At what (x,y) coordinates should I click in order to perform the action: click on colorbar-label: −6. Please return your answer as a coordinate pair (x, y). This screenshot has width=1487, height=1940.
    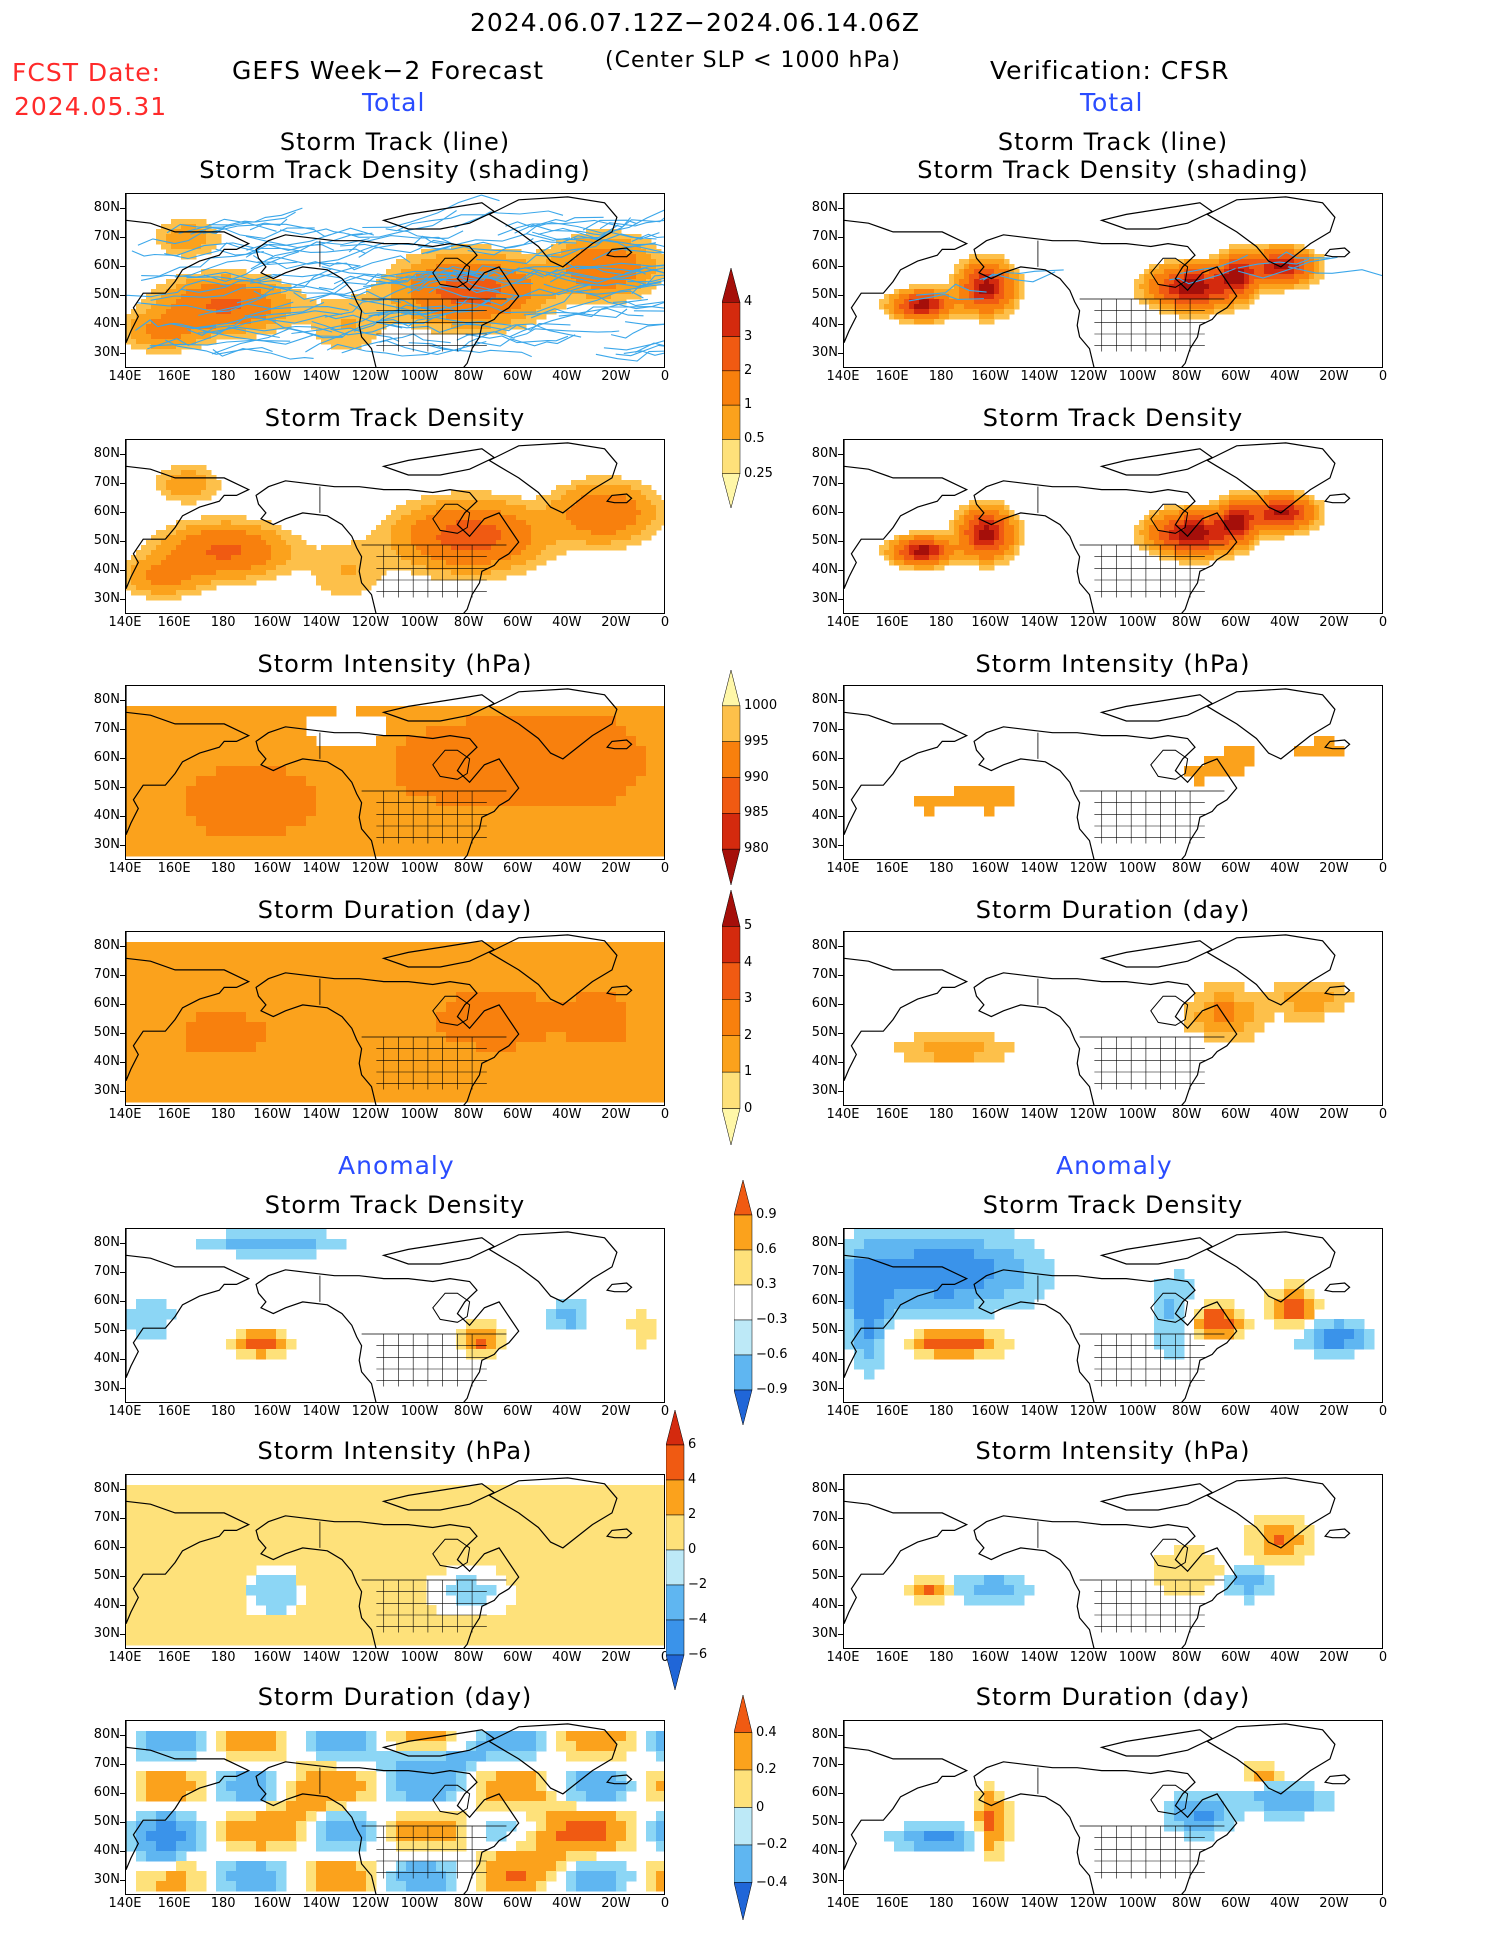
    Looking at the image, I should click on (697, 1654).